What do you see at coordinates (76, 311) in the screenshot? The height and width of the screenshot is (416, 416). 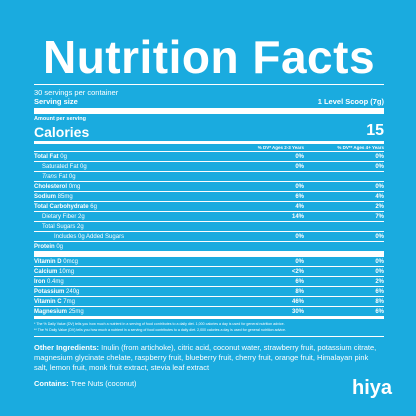 I see `vitamin-amount: 25mg` at bounding box center [76, 311].